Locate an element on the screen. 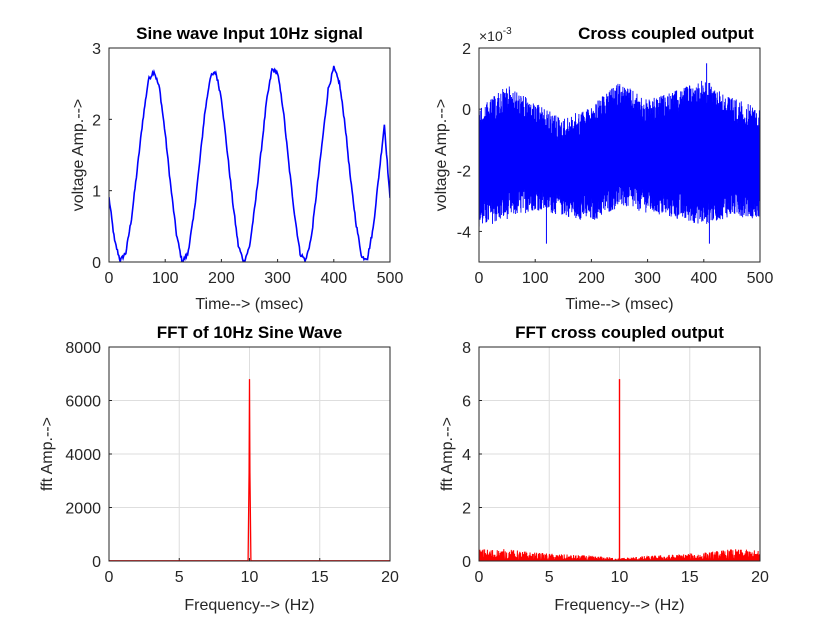 Image resolution: width=840 pixels, height=630 pixels. tick-labels: 0 100 200 300 400 500 -4 -2 0 2 is located at coordinates (615, 164).